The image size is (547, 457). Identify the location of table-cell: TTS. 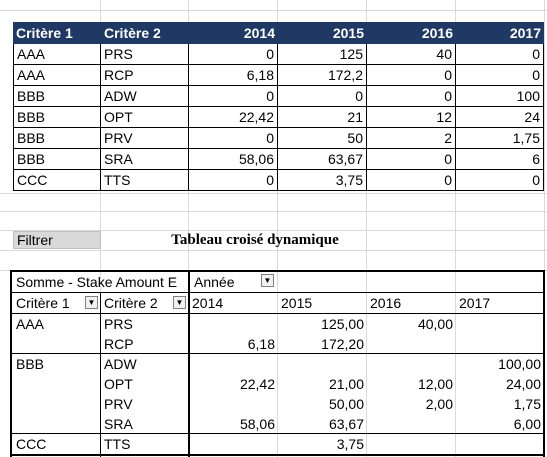
(145, 180).